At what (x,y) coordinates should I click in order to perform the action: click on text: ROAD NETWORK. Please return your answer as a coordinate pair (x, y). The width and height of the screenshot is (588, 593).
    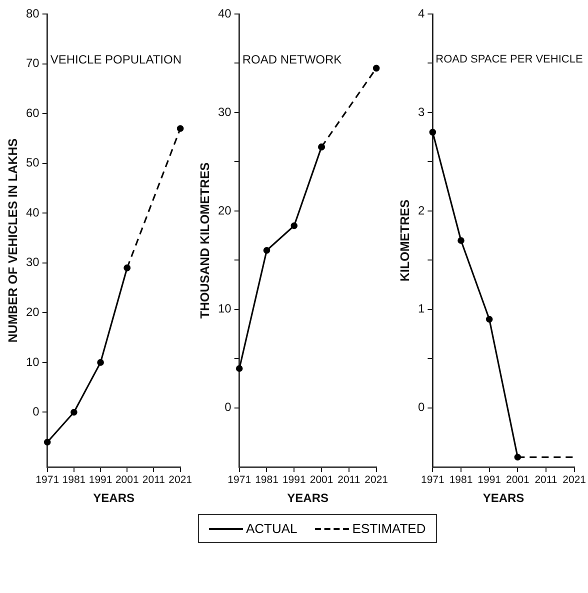
    Looking at the image, I should click on (292, 59).